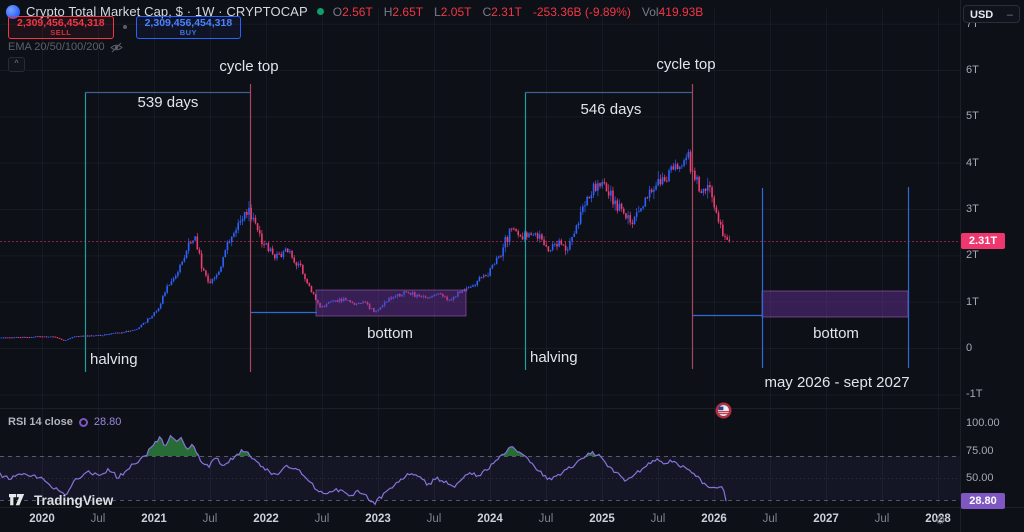 Image resolution: width=1024 pixels, height=532 pixels. What do you see at coordinates (320, 11) in the screenshot?
I see `market-status-icon` at bounding box center [320, 11].